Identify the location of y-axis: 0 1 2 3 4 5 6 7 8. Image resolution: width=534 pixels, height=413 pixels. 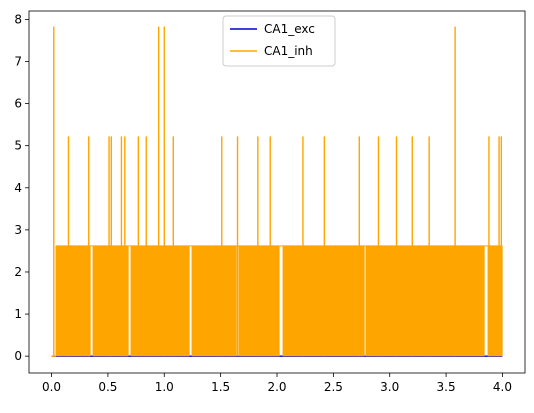
(21, 187).